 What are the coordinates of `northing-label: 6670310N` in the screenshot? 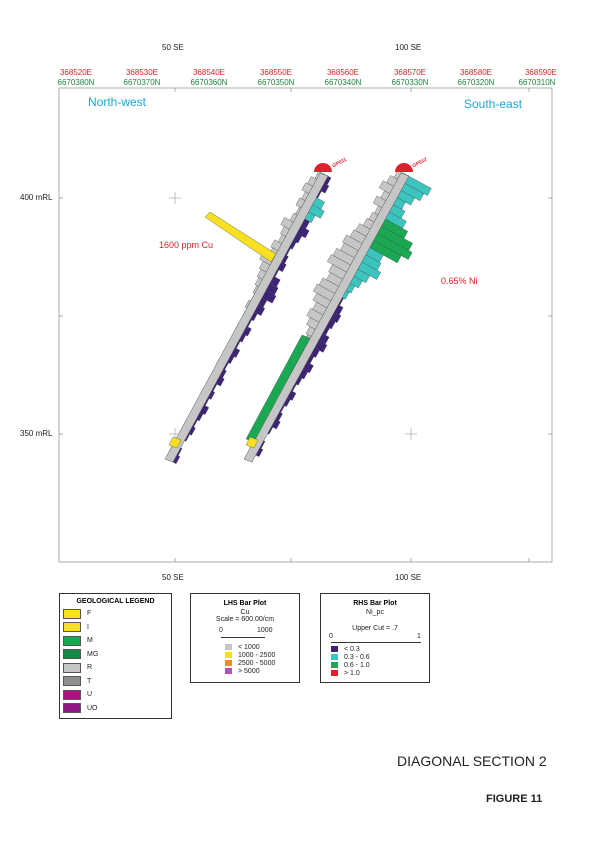 It's located at (537, 82).